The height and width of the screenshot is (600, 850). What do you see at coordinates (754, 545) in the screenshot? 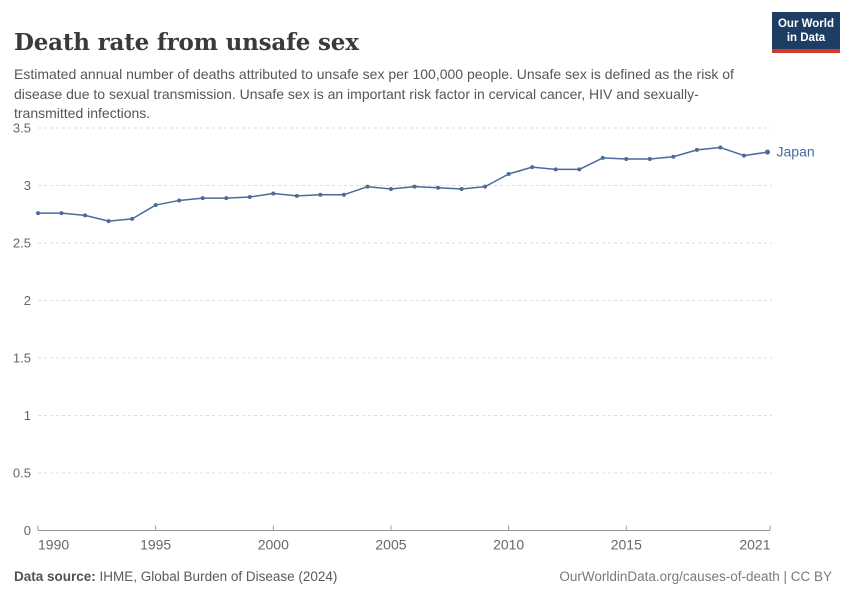
I see `x-tick-label: 2021` at bounding box center [754, 545].